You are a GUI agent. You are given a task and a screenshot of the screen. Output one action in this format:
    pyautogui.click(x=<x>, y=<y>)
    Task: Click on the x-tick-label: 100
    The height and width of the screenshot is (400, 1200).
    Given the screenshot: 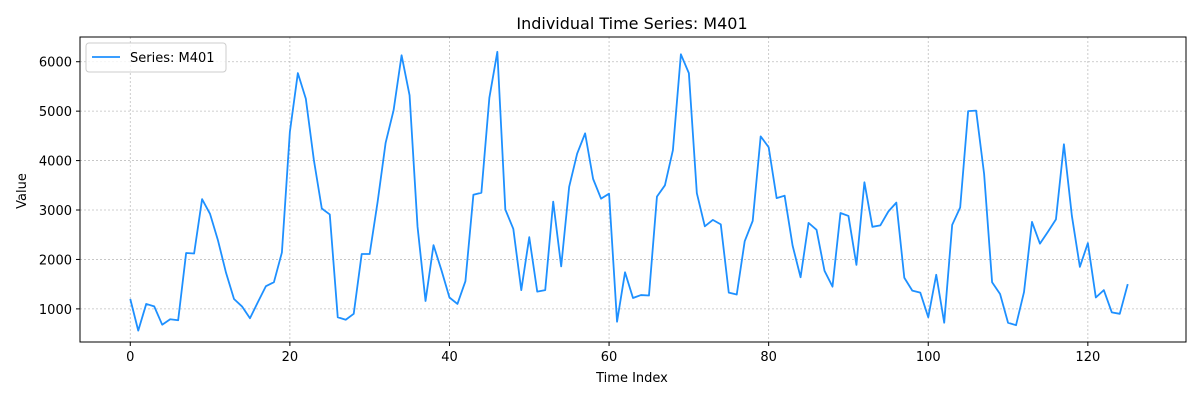 What is the action you would take?
    pyautogui.click(x=928, y=357)
    